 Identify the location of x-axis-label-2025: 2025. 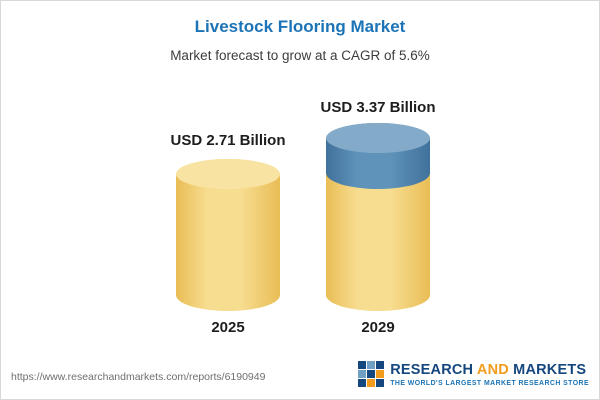
(228, 327).